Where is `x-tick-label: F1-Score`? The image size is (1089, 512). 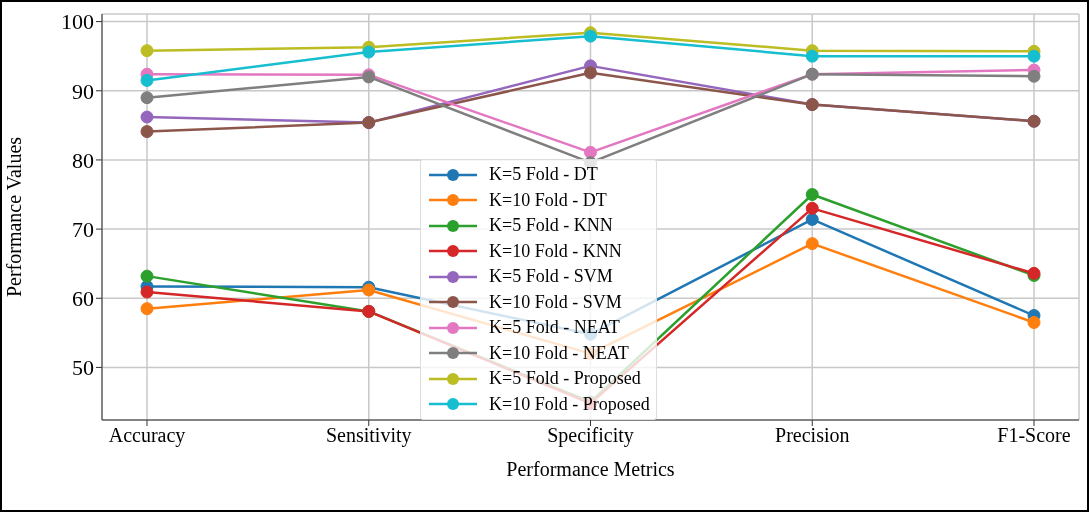
x-tick-label: F1-Score is located at coordinates (1034, 435).